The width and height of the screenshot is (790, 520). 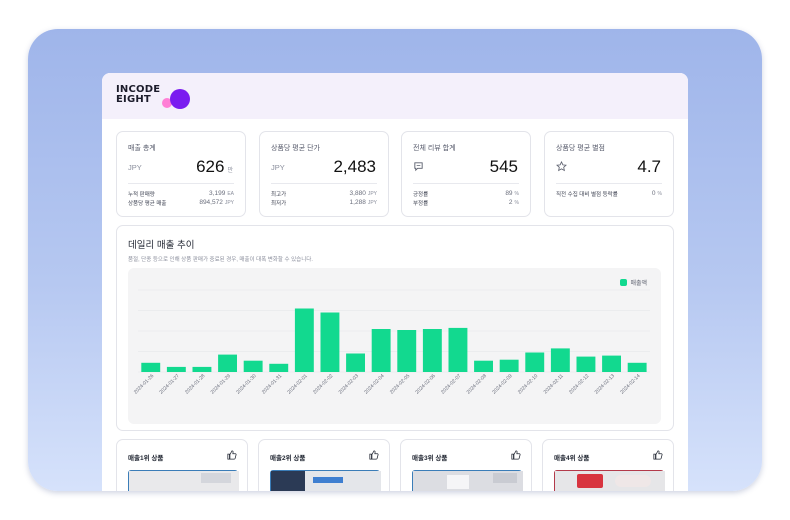 I want to click on x-tick-label: 2024-01-26, so click(x=144, y=384).